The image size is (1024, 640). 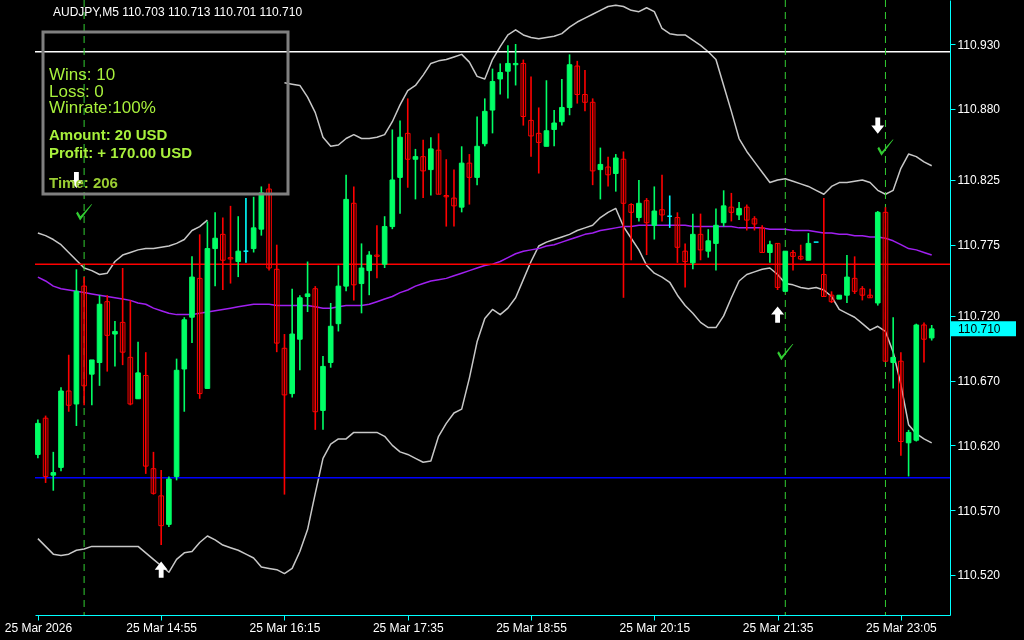 I want to click on x-tick-label: 25 Mar 21:35, so click(x=778, y=627).